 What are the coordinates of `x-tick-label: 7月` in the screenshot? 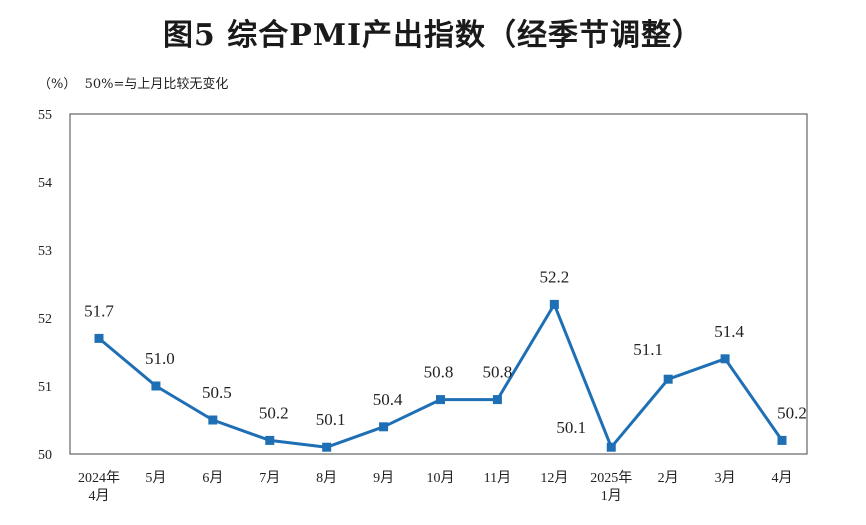 It's located at (269, 478).